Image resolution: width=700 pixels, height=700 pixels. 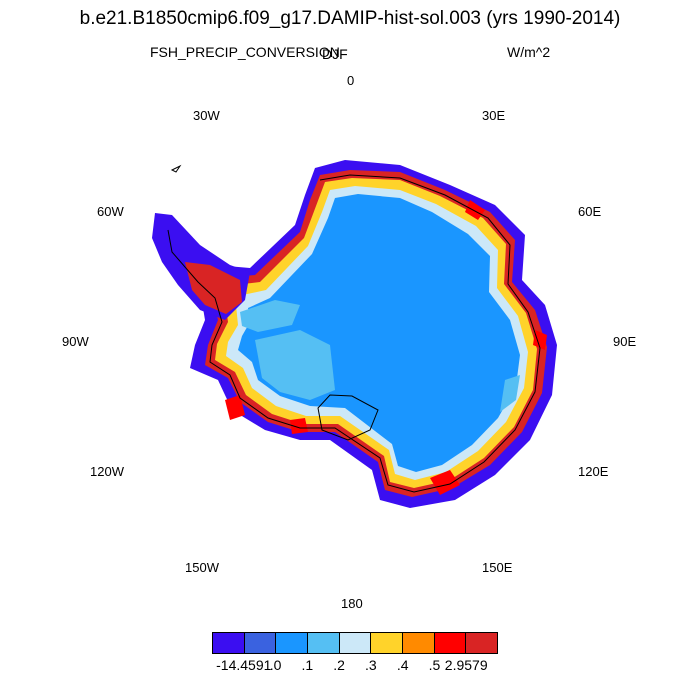 I want to click on season-label: DJF, so click(x=335, y=54).